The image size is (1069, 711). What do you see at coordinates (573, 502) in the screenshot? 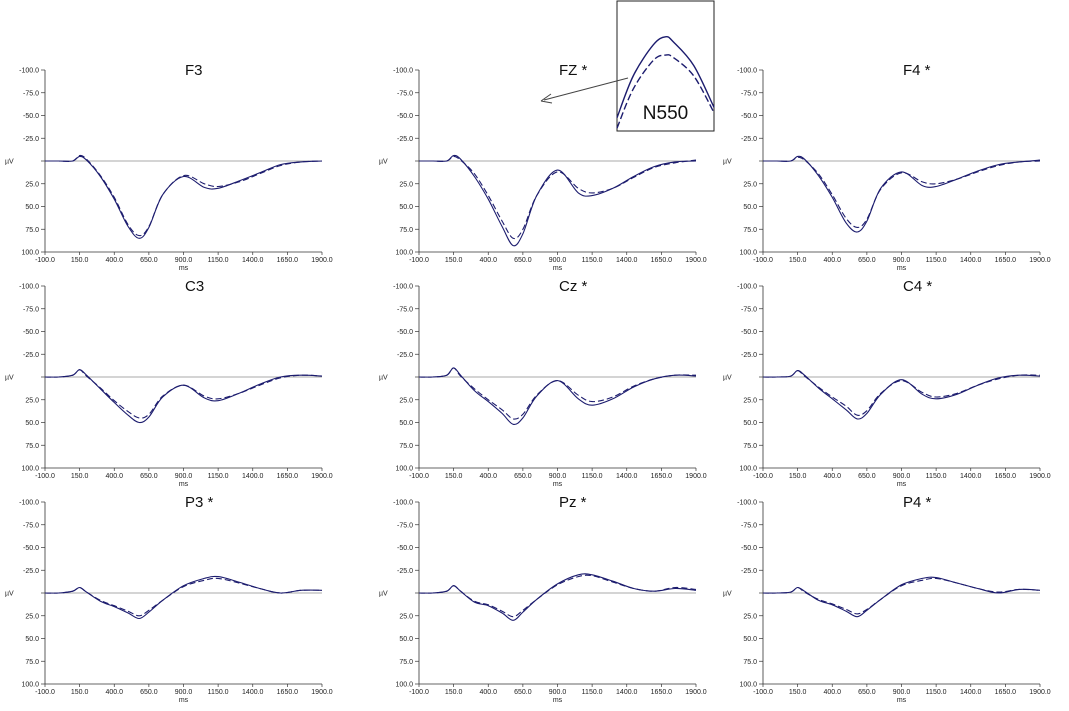
I see `panel-title: Pz *` at bounding box center [573, 502].